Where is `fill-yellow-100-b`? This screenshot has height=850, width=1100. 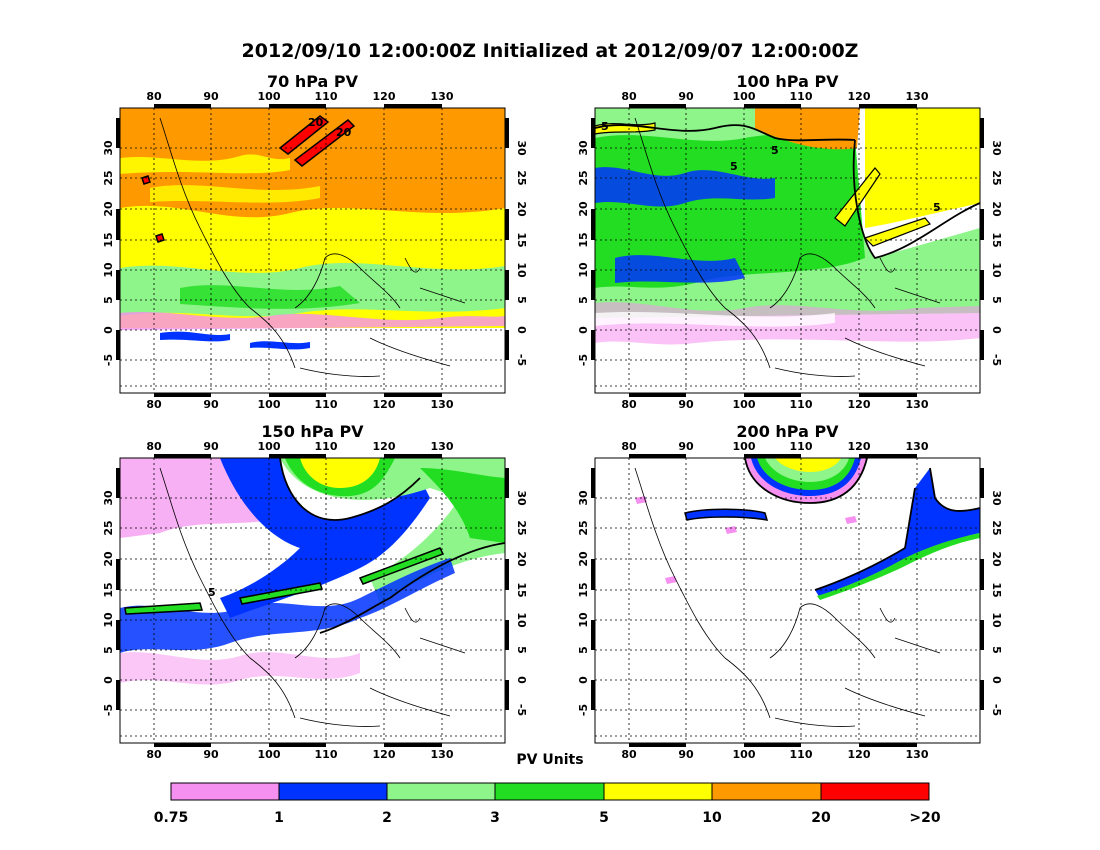
fill-yellow-100-b is located at coordinates (762, 184).